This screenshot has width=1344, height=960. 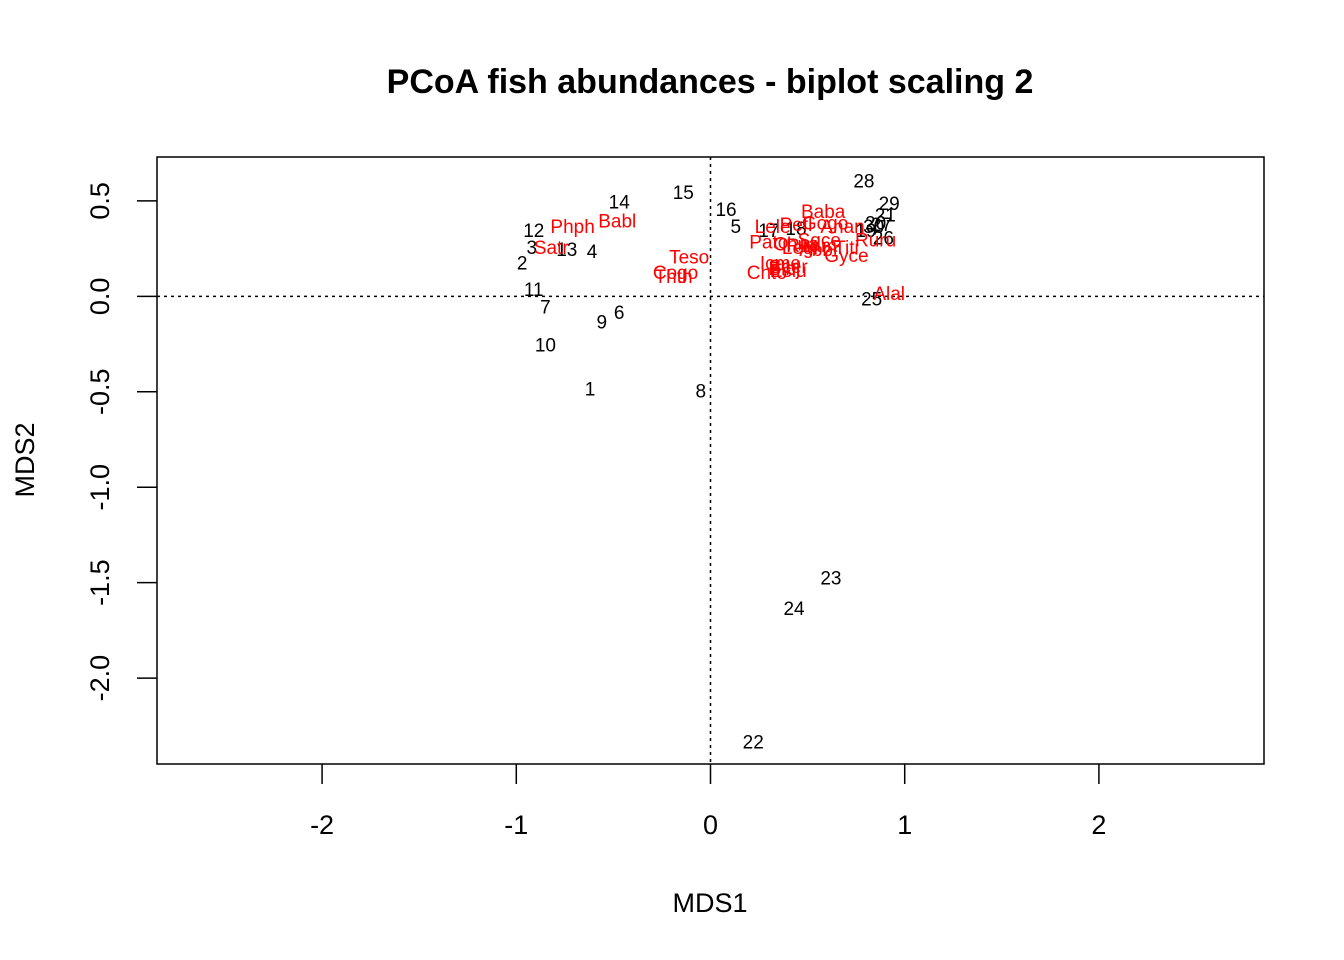 I want to click on site-label-2: 2, so click(x=522, y=263).